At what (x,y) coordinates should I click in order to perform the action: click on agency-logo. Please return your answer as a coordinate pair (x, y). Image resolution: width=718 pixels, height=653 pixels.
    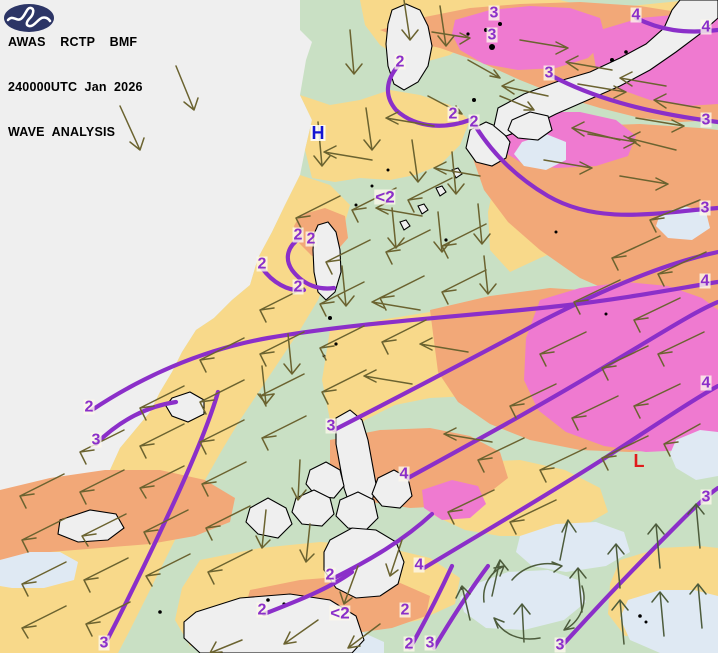
    Looking at the image, I should click on (29, 18).